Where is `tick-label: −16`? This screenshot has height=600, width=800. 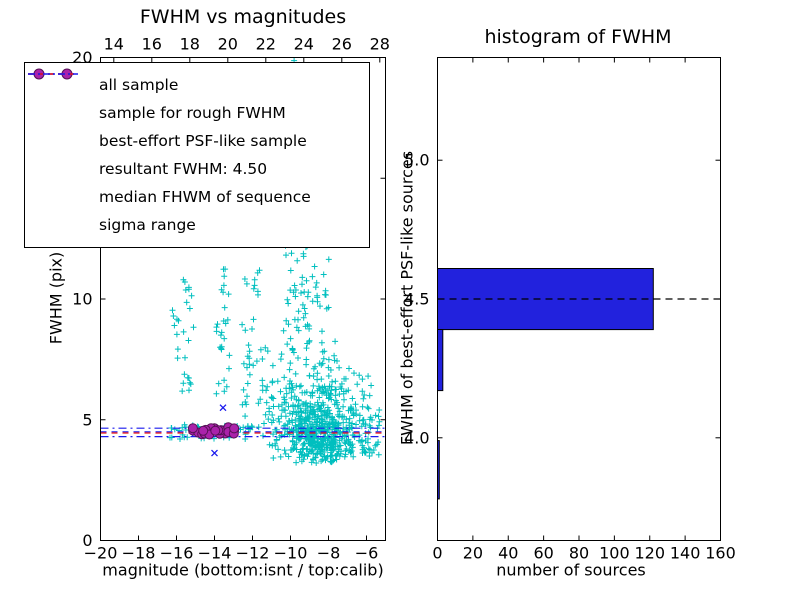
tick-label: −16 is located at coordinates (177, 553).